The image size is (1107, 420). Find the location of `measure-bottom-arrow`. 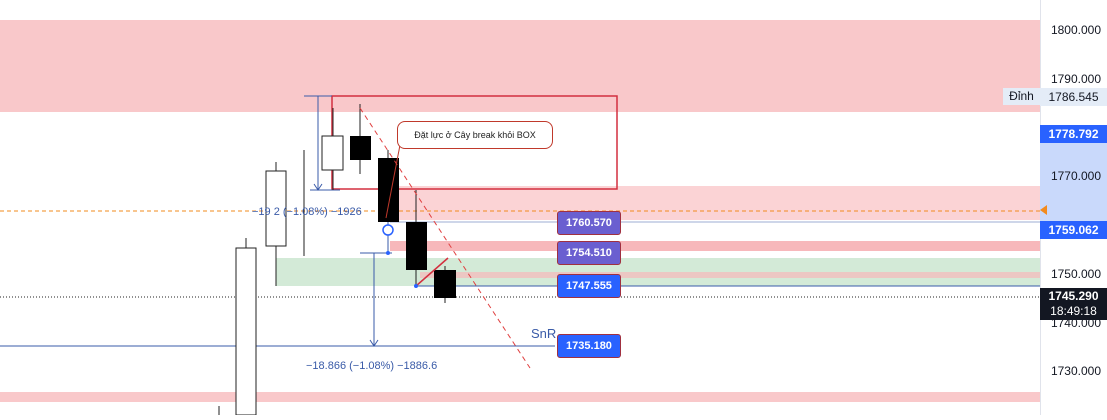

measure-bottom-arrow is located at coordinates (374, 343).